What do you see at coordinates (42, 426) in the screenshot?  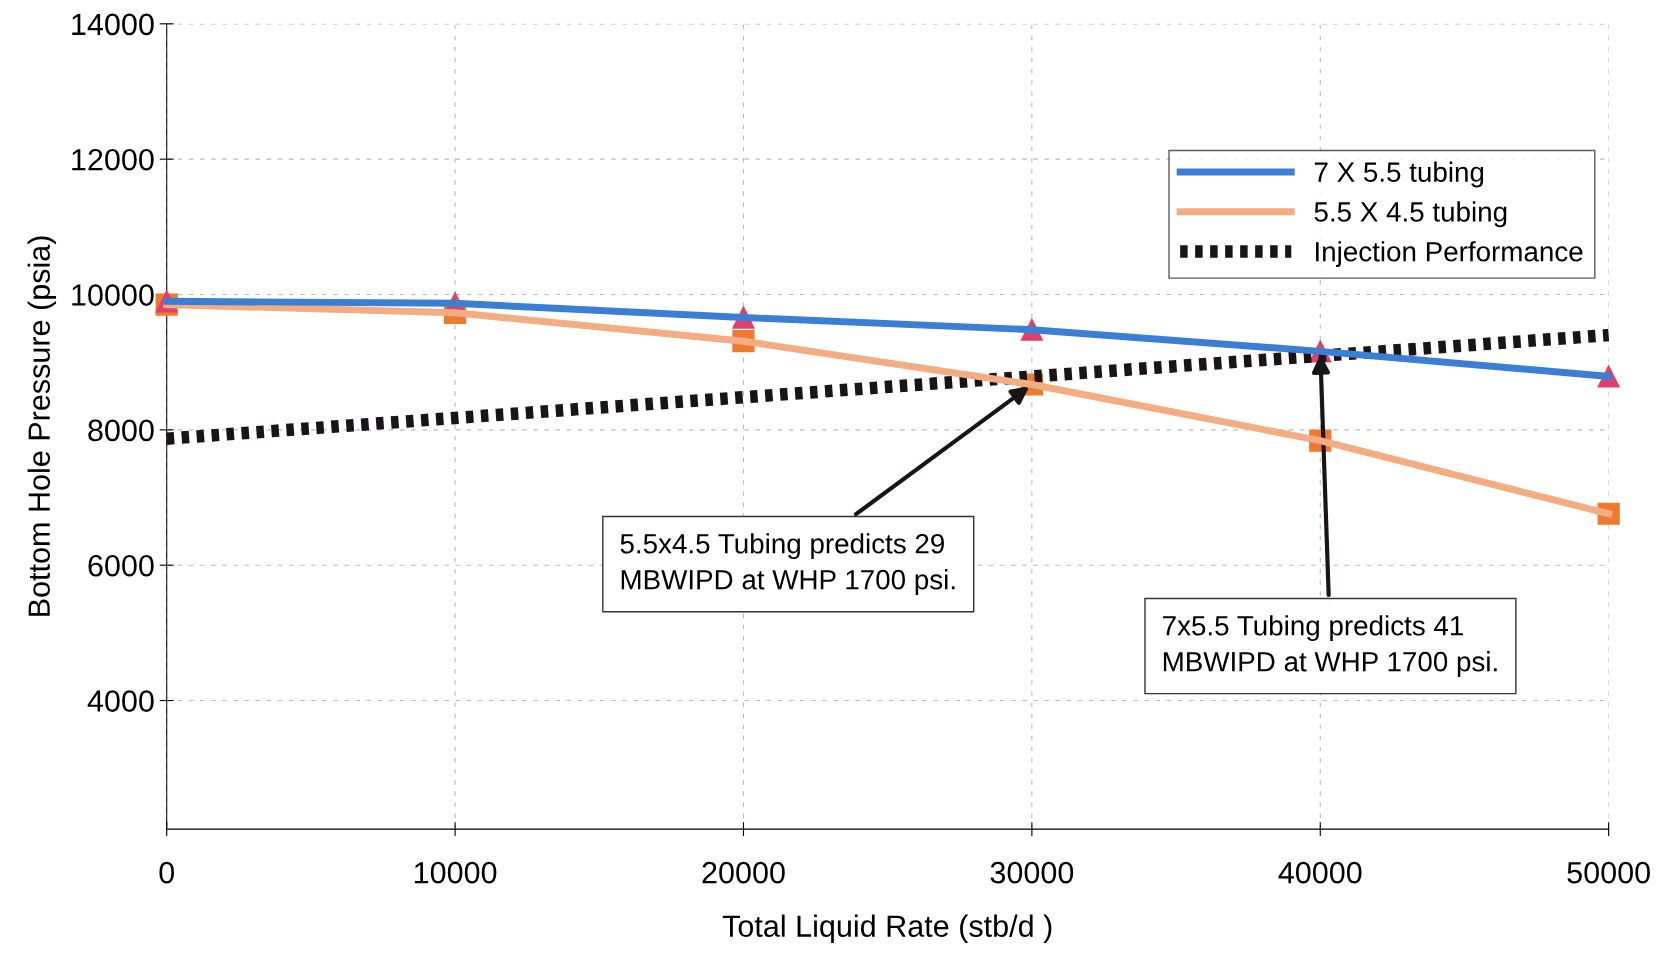 I see `y-axis-title: Bottom Hole Pressure (psia)` at bounding box center [42, 426].